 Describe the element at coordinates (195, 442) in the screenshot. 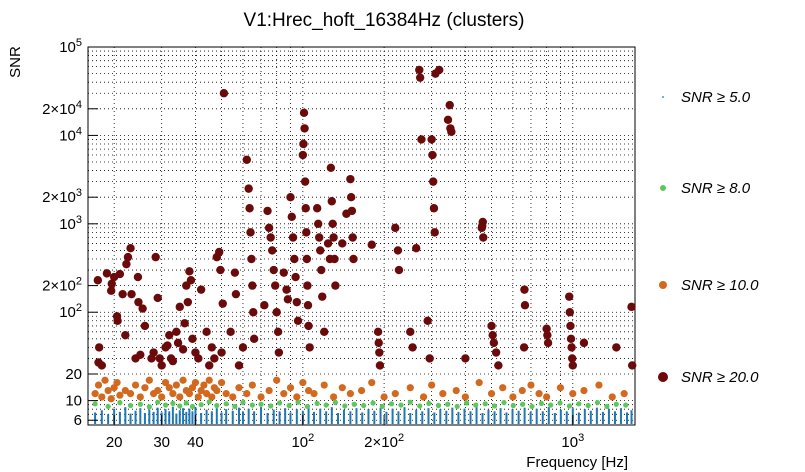

I see `x-tick-label: 40` at that location.